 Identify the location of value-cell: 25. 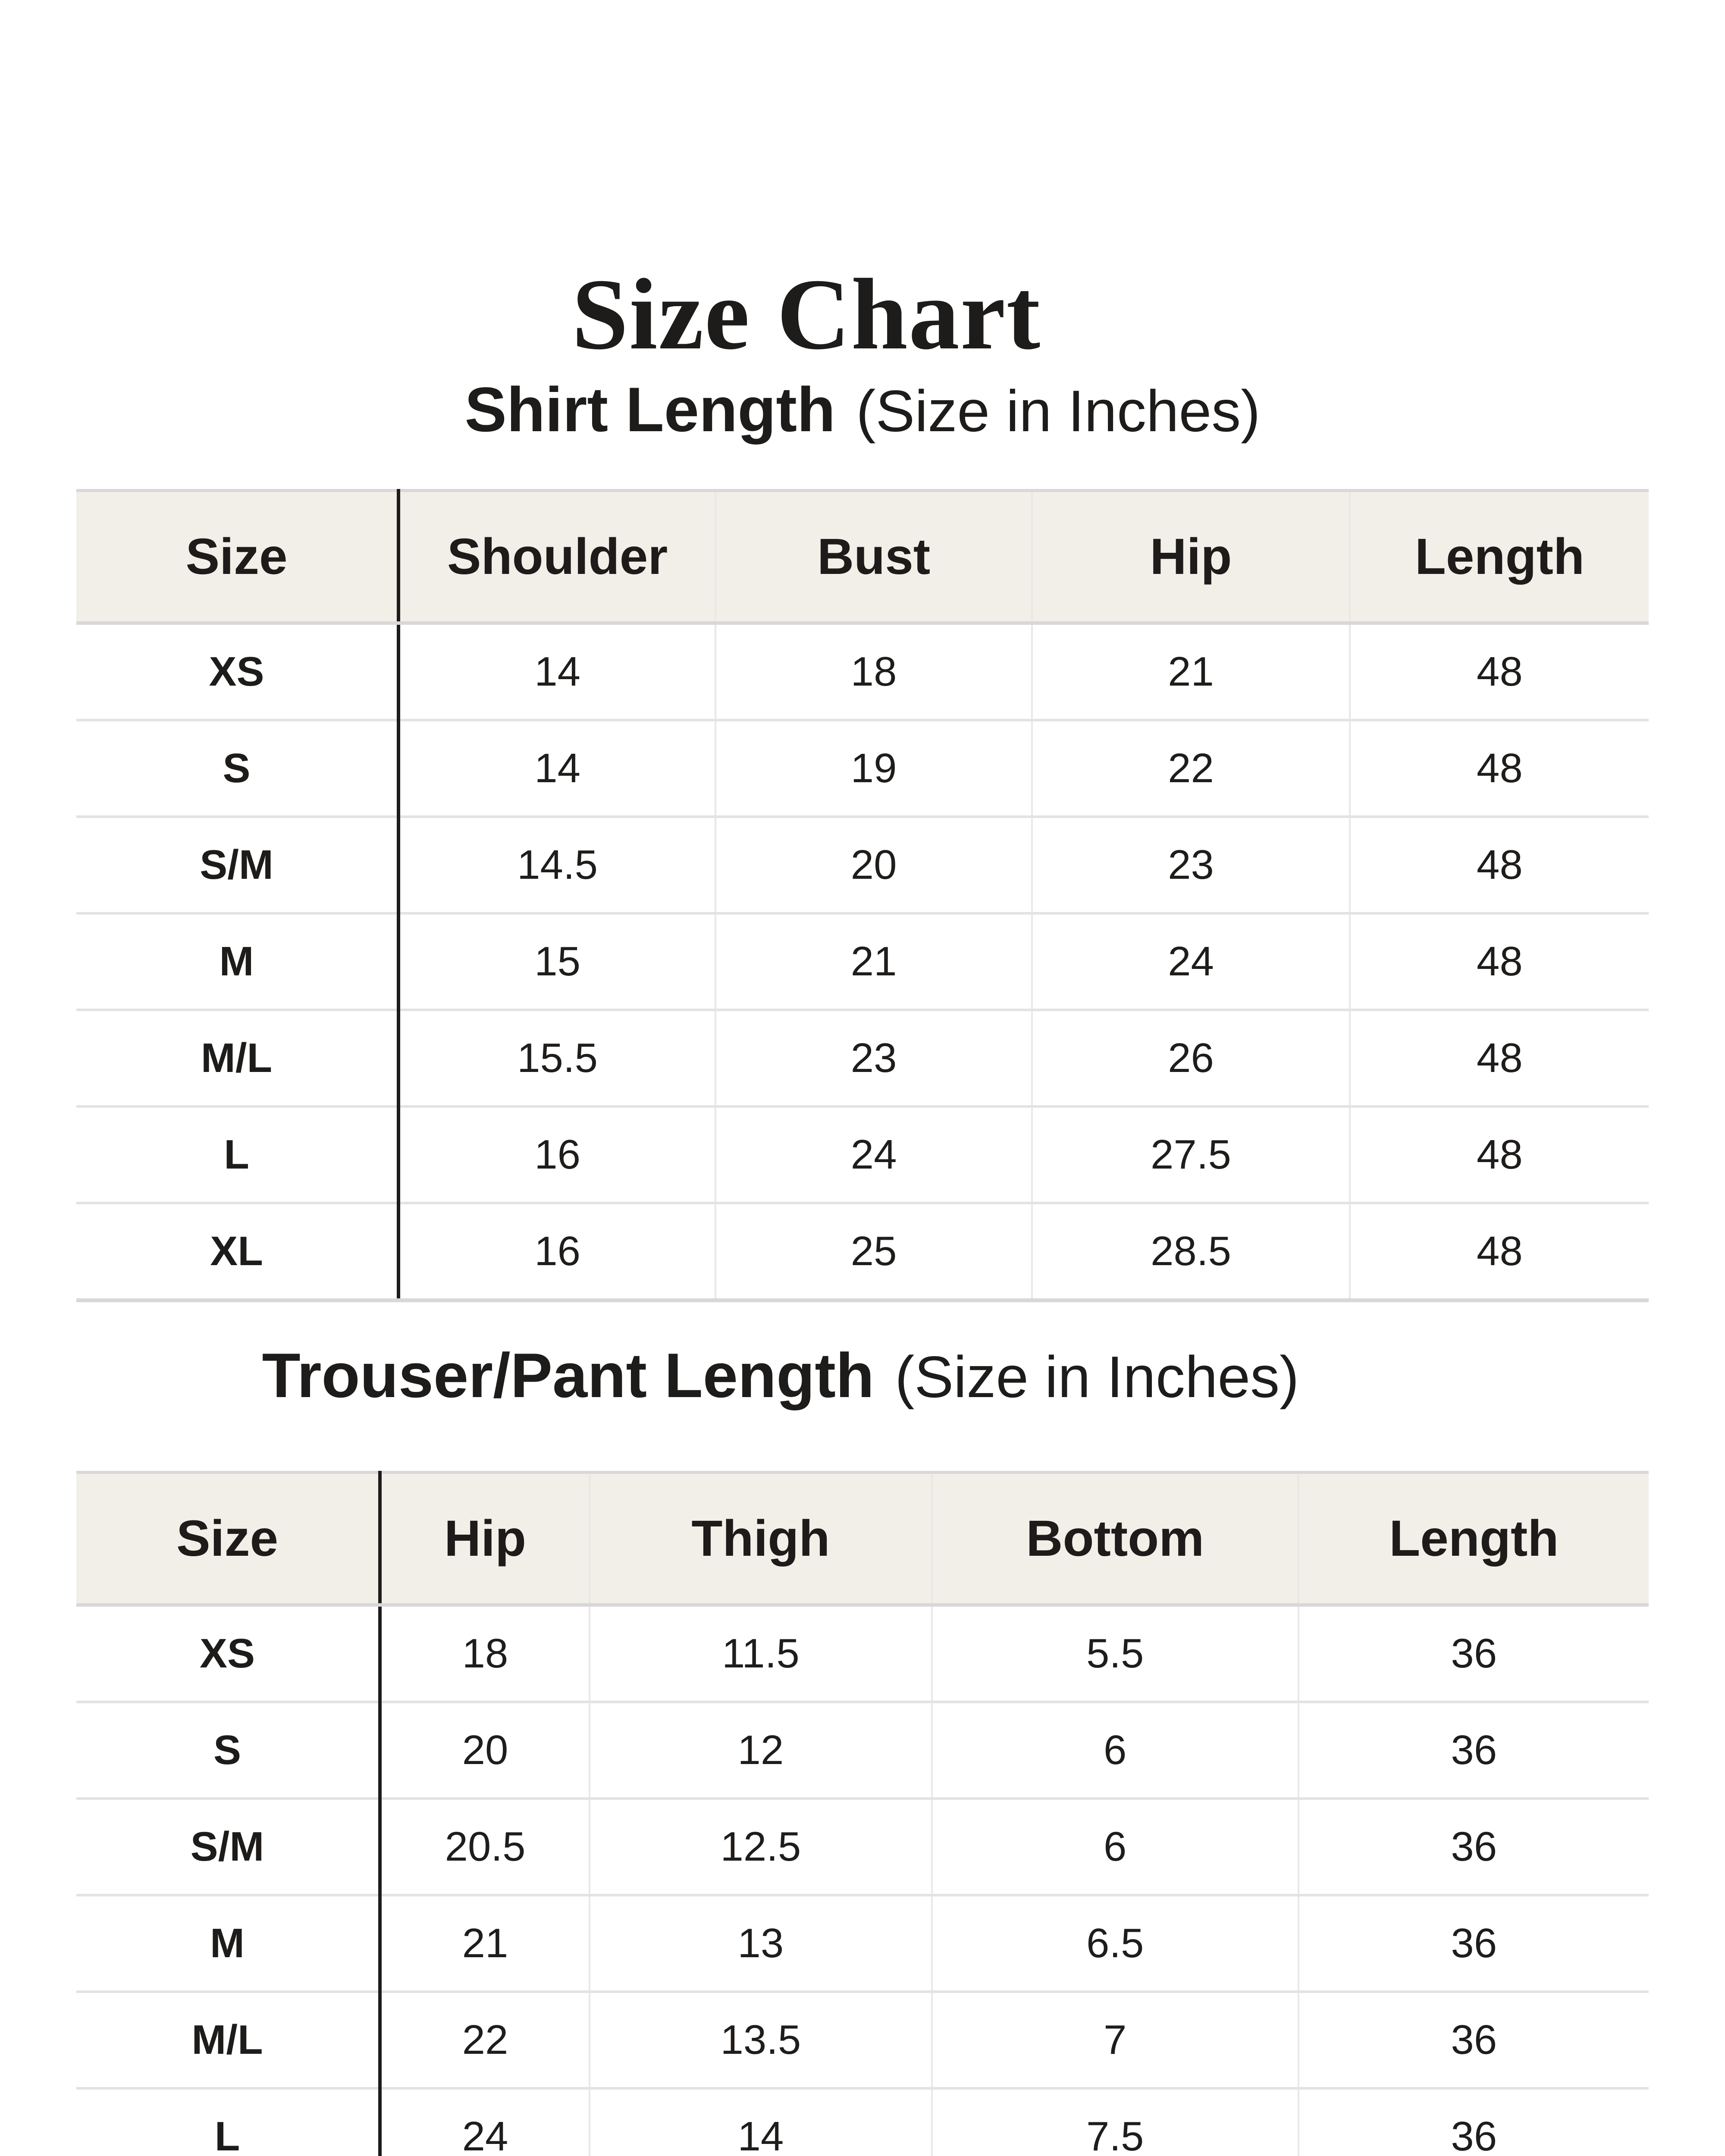
(874, 1253).